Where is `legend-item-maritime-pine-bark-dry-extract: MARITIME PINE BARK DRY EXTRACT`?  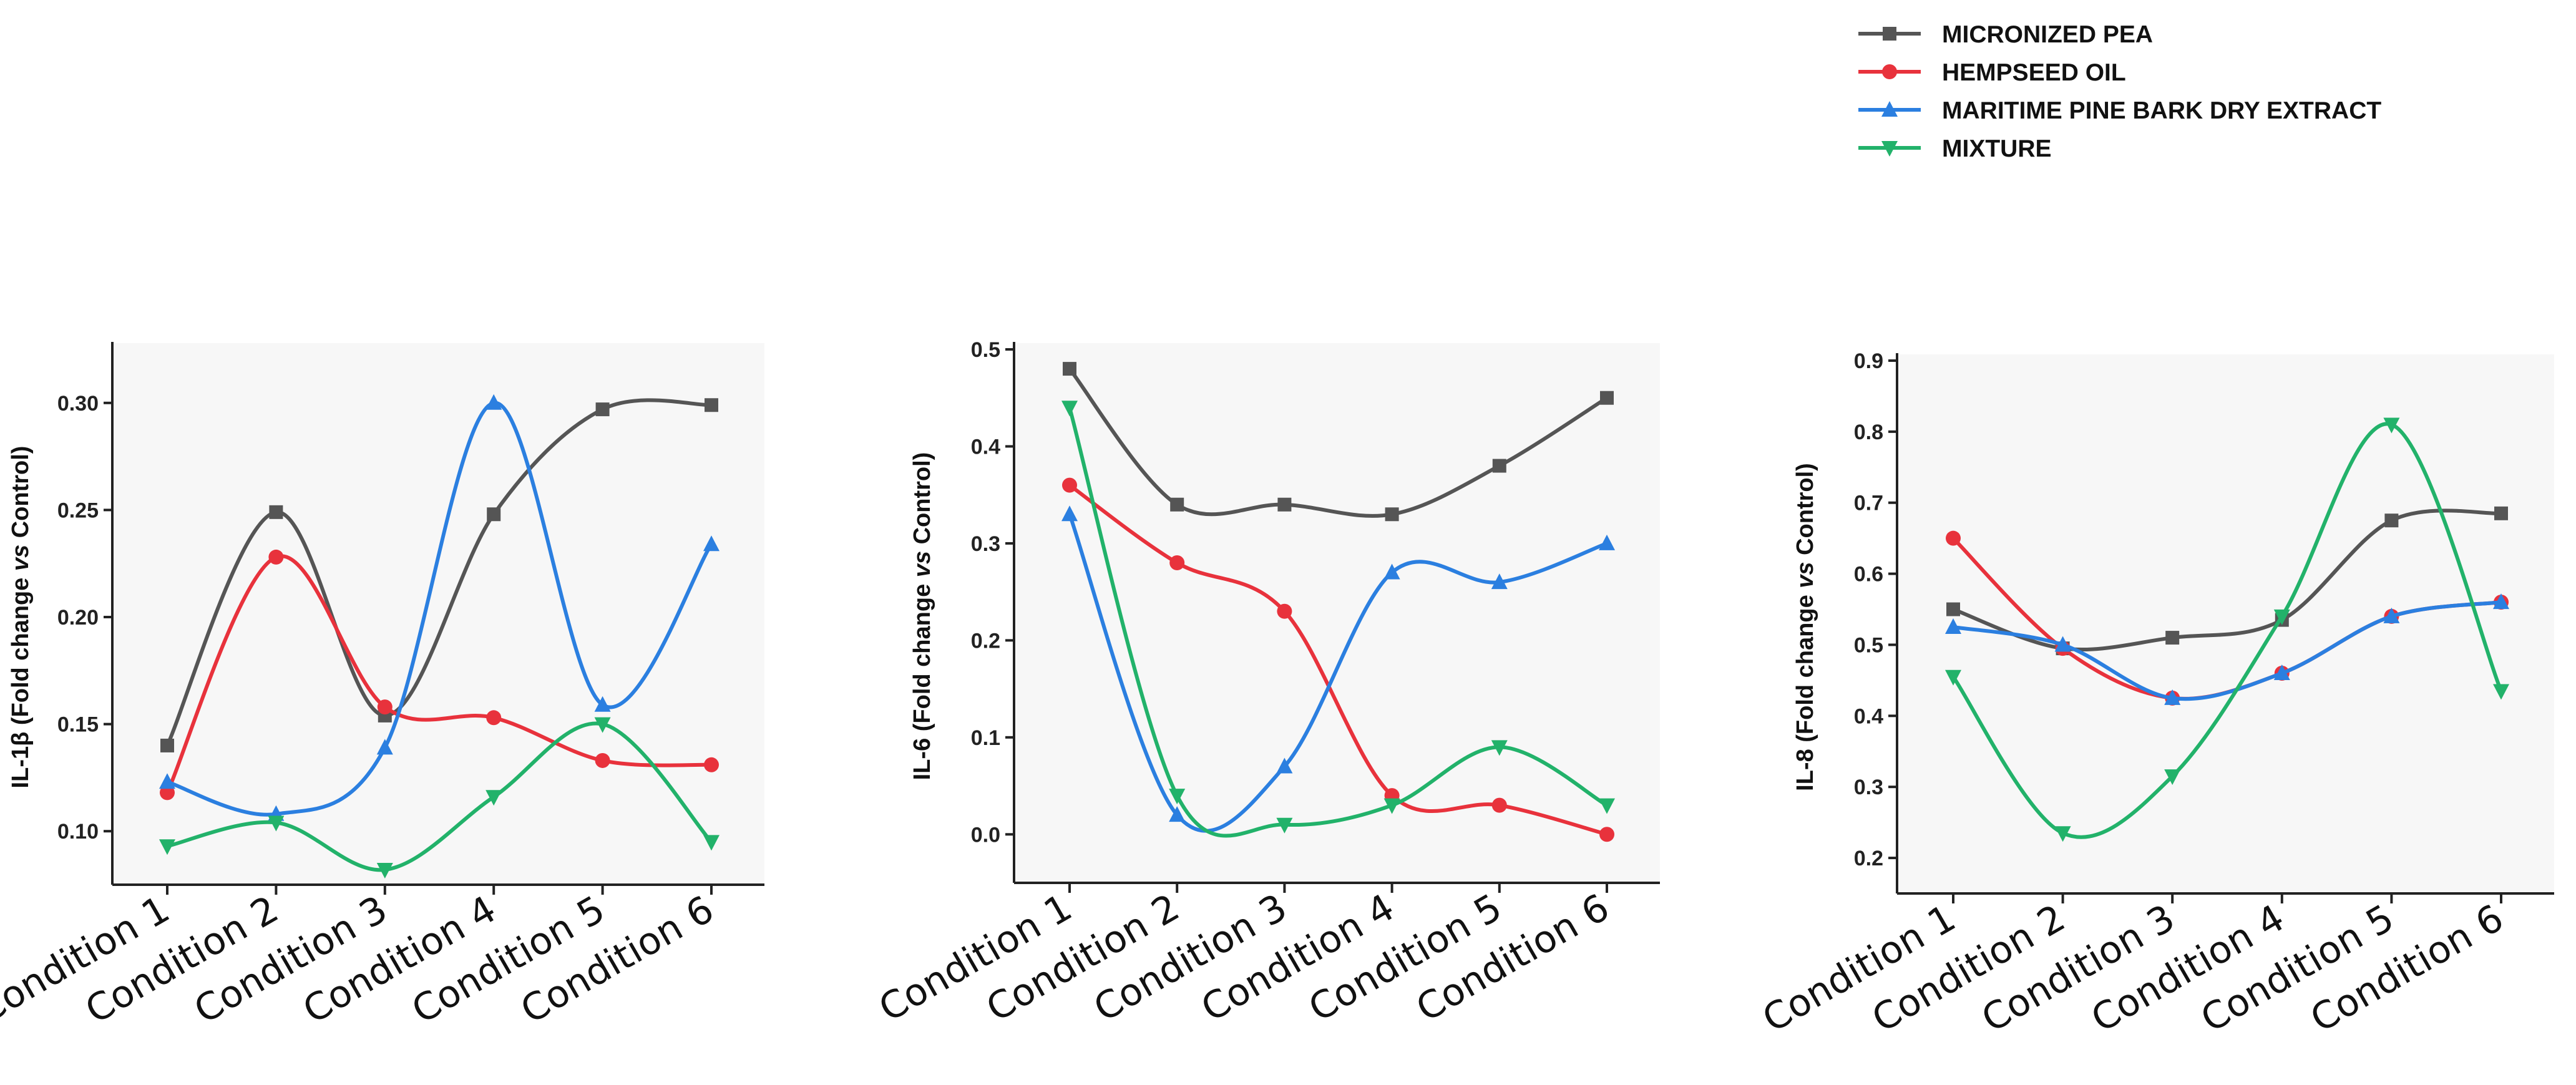 legend-item-maritime-pine-bark-dry-extract: MARITIME PINE BARK DRY EXTRACT is located at coordinates (2119, 110).